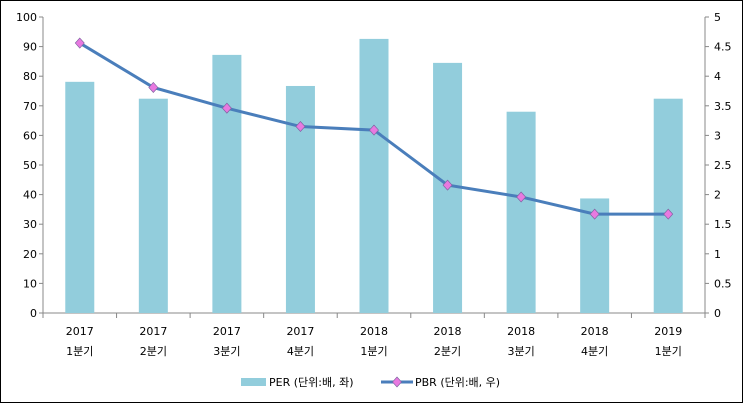 Image resolution: width=743 pixels, height=403 pixels. Describe the element at coordinates (30, 106) in the screenshot. I see `left-tick-label: 70` at that location.